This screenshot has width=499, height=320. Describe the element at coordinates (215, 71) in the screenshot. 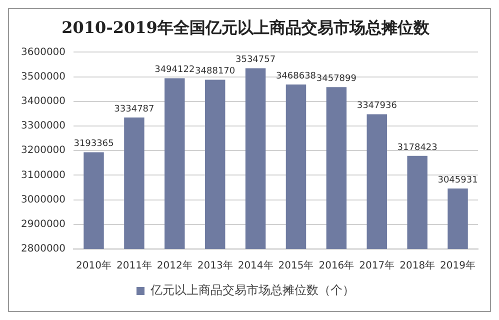

I see `data-label: 3488170` at that location.